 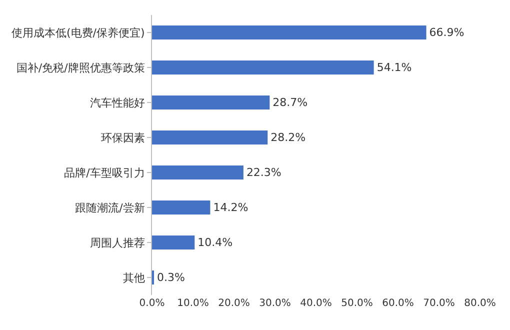 What do you see at coordinates (171, 277) in the screenshot?
I see `data-label: 0.3%` at bounding box center [171, 277].